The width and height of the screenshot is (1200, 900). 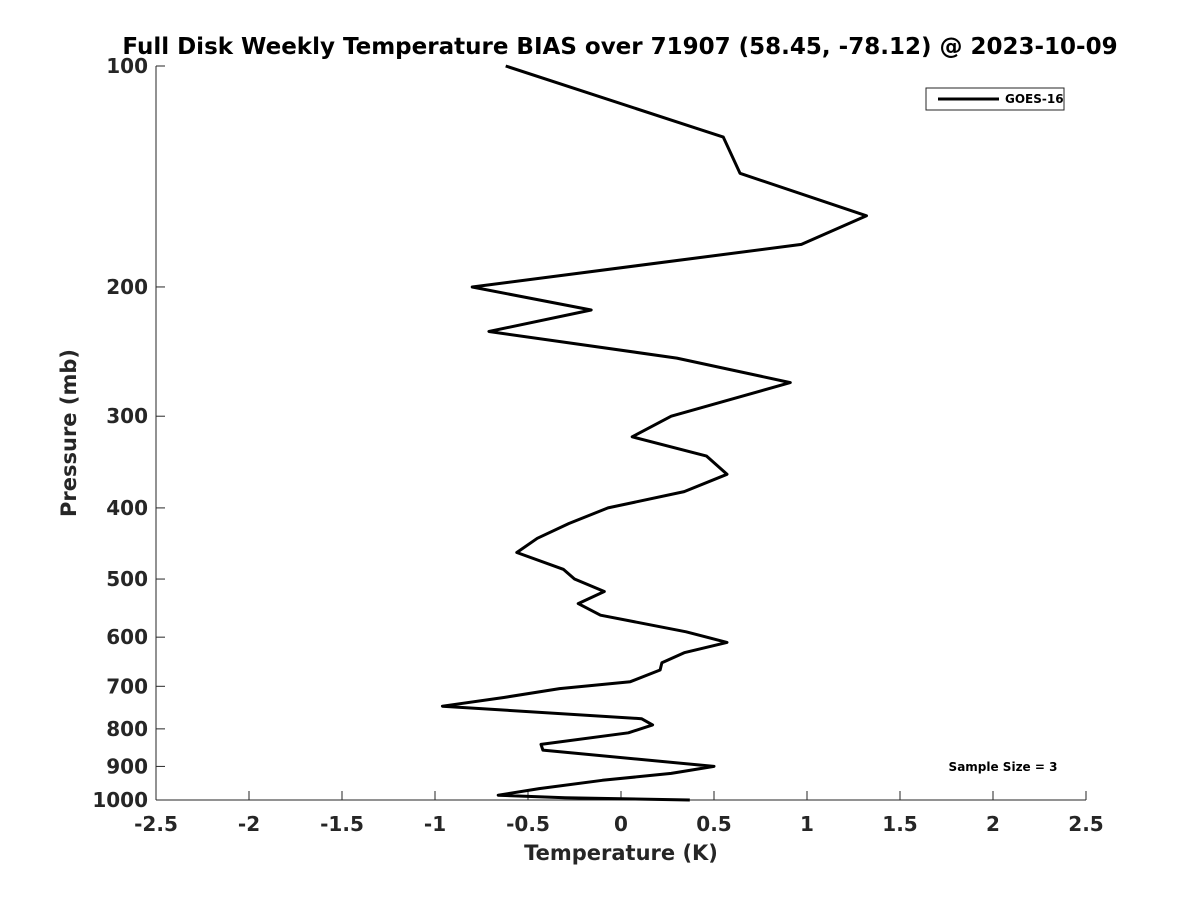 I want to click on x-tick-label: -1.5, so click(x=342, y=824).